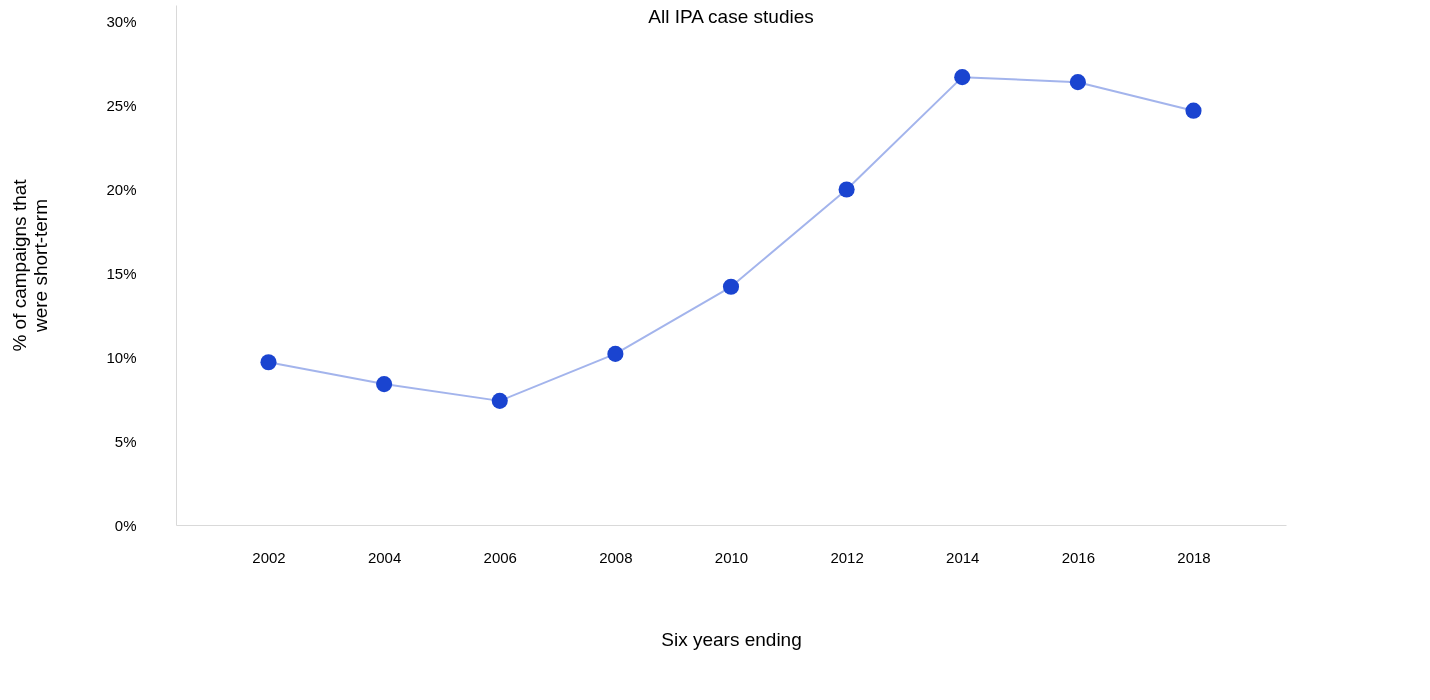 The height and width of the screenshot is (700, 1430). Describe the element at coordinates (500, 557) in the screenshot. I see `x-tick-label: 2006` at that location.